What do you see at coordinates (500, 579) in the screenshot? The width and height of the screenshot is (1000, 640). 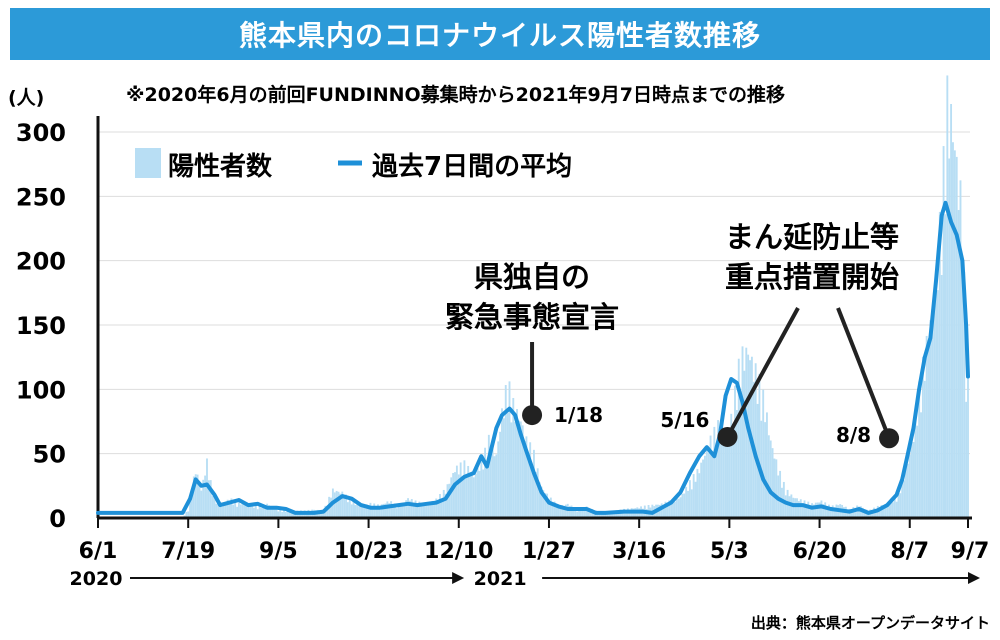 I see `year-label-2021: 2021` at bounding box center [500, 579].